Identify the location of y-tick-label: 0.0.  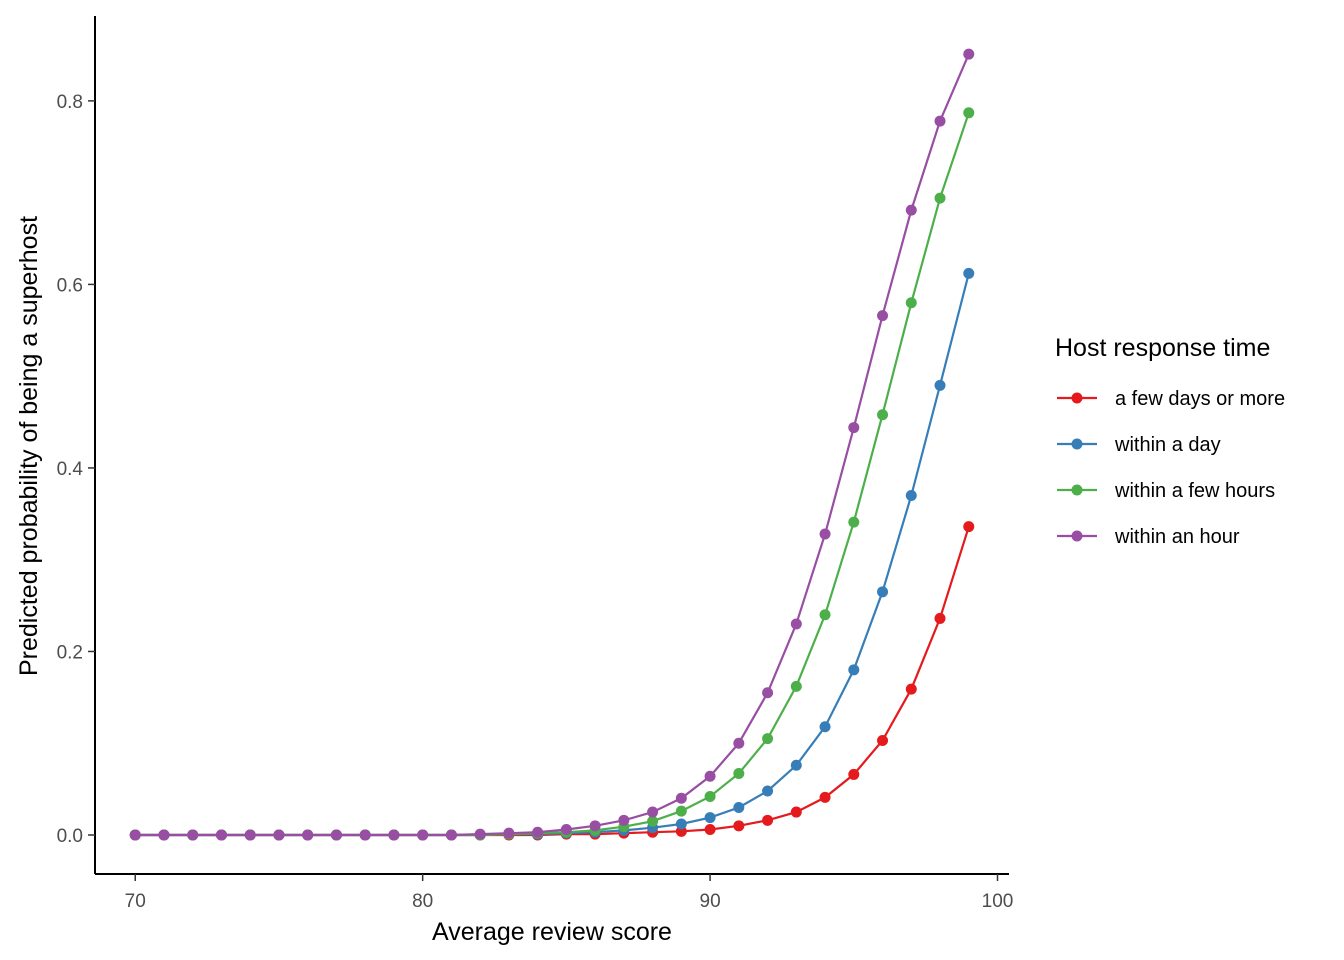
(70, 836).